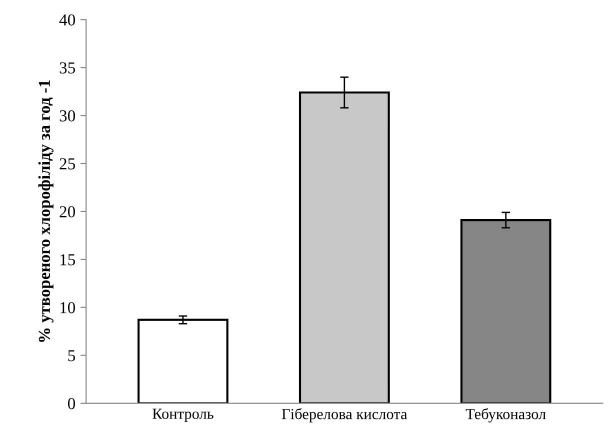 This screenshot has width=615, height=436. I want to click on y-tick-label: 30, so click(68, 116).